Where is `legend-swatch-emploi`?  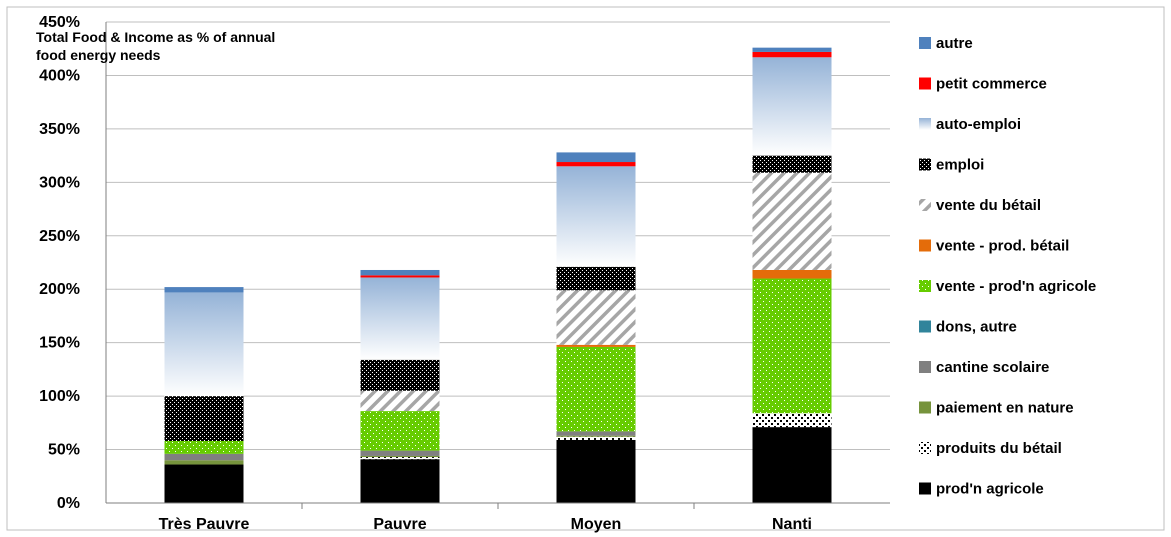
legend-swatch-emploi is located at coordinates (925, 164).